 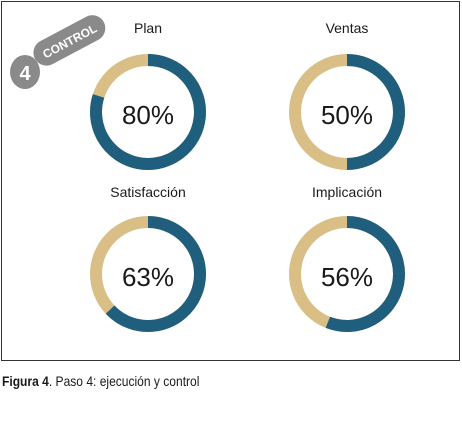 What do you see at coordinates (69, 40) in the screenshot?
I see `badge-sole` at bounding box center [69, 40].